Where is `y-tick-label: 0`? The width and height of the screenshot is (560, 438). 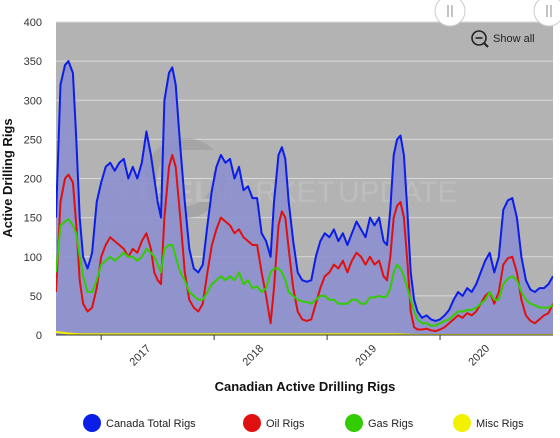
y-tick-label: 0 is located at coordinates (39, 336).